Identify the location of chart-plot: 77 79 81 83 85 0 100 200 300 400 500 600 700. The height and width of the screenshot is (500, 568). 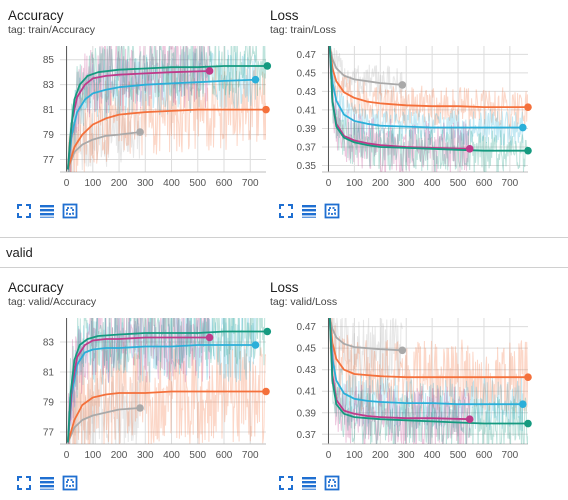
(157, 117).